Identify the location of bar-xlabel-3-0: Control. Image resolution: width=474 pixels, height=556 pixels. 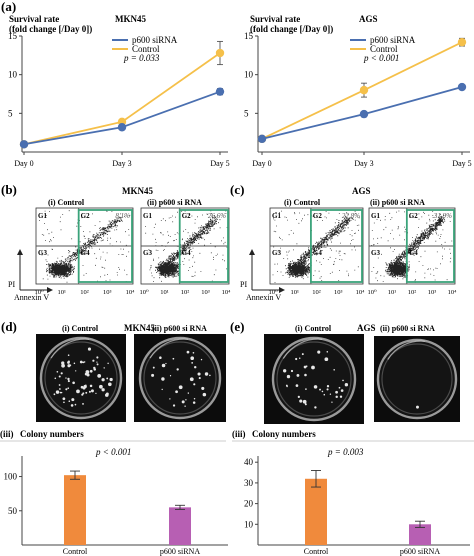
(316, 551).